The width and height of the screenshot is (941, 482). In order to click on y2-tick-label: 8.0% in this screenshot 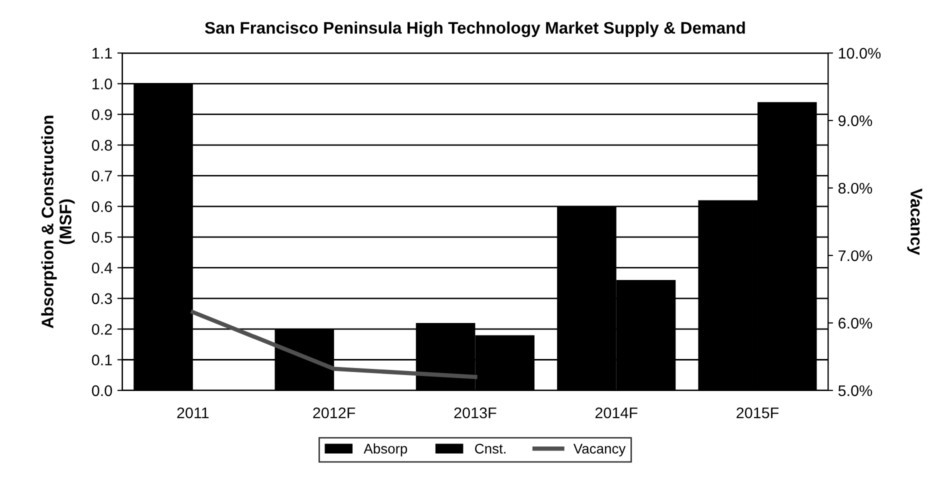, I will do `click(855, 188)`.